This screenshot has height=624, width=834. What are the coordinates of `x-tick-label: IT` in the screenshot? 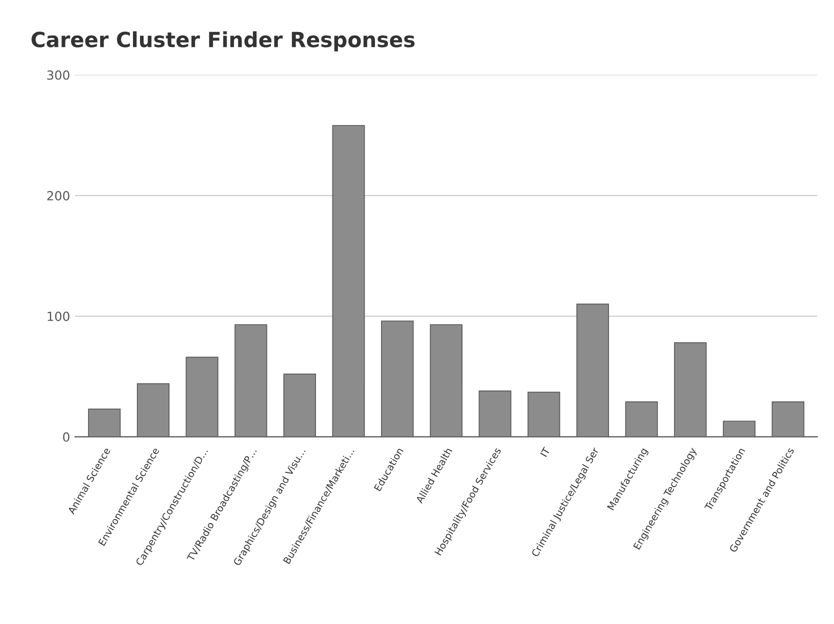 It's located at (545, 452).